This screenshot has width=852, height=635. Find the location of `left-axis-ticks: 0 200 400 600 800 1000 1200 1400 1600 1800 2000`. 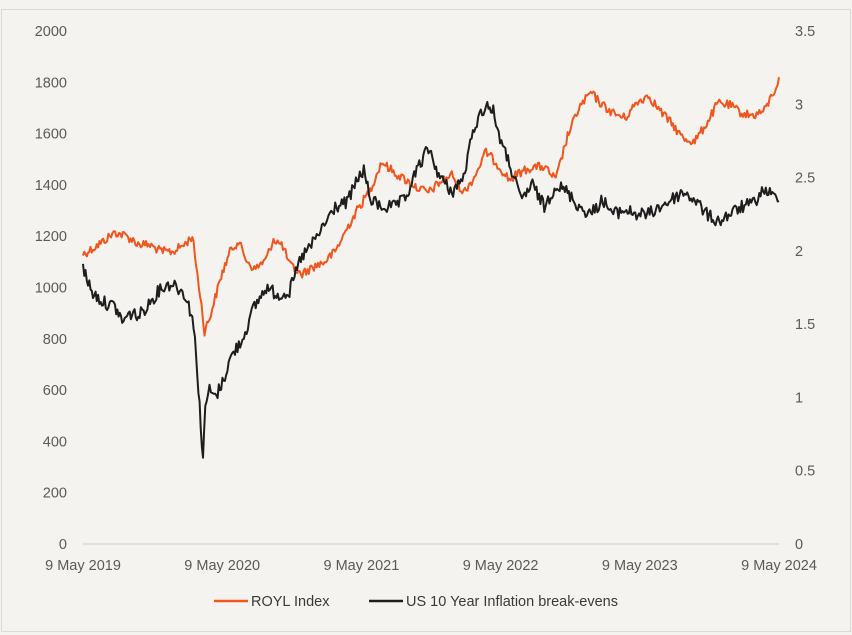

left-axis-ticks: 0 200 400 600 800 1000 1200 1400 1600 1800 2000 is located at coordinates (51, 288).